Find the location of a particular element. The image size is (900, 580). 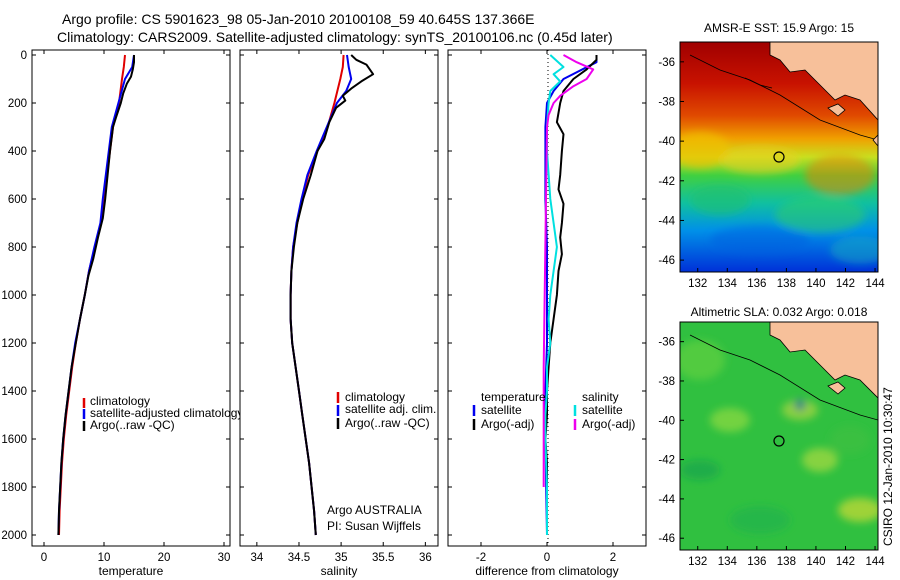

y-tick-label: 0 is located at coordinates (24, 56).